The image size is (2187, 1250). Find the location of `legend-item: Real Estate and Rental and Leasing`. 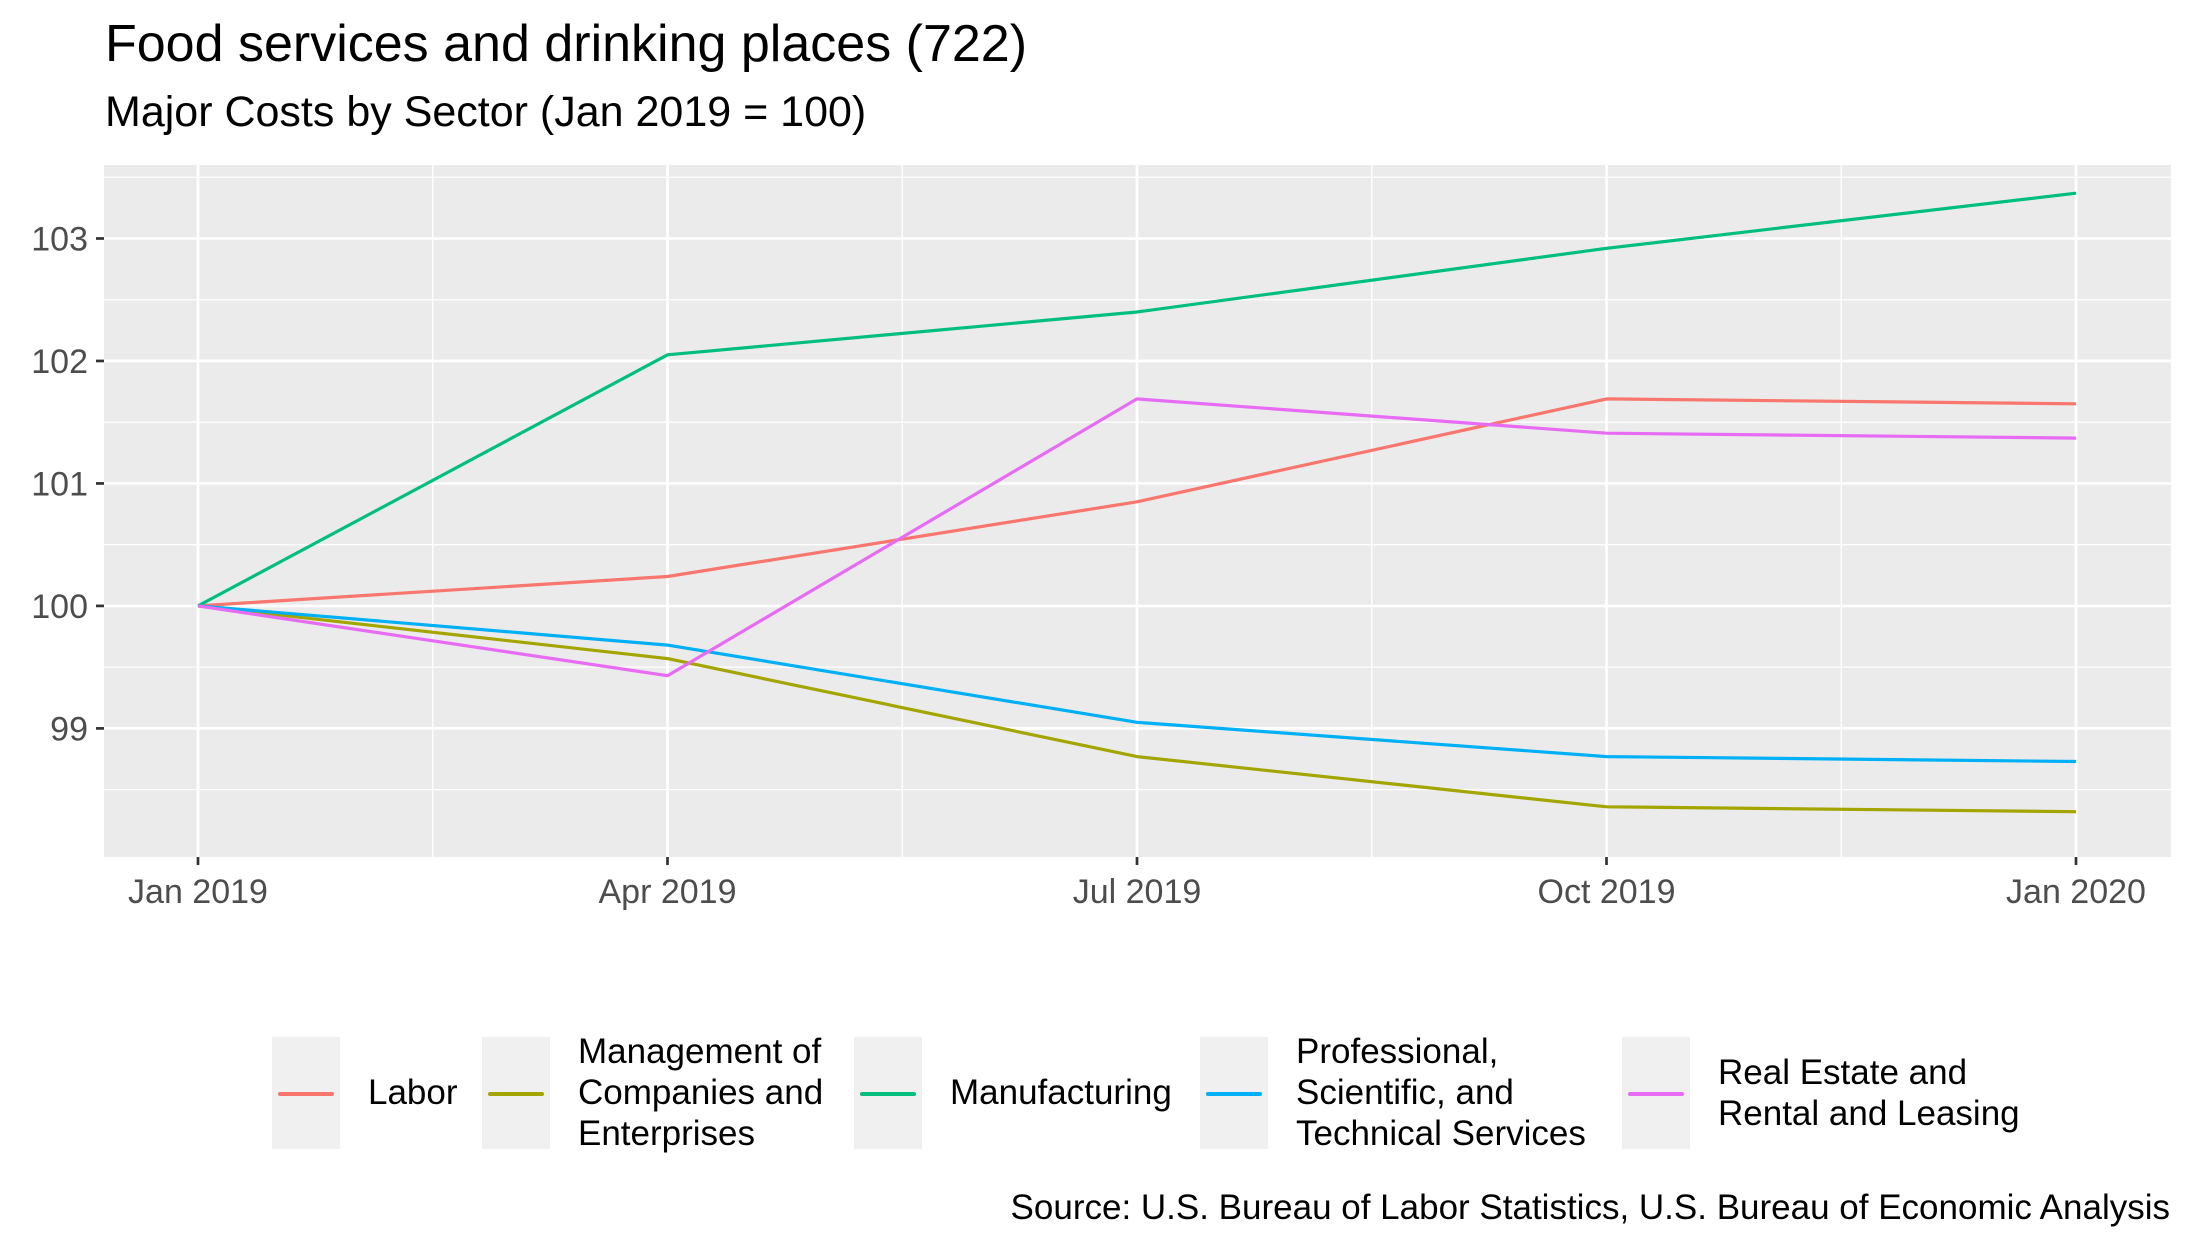

legend-item: Real Estate and Rental and Leasing is located at coordinates (1821, 1092).